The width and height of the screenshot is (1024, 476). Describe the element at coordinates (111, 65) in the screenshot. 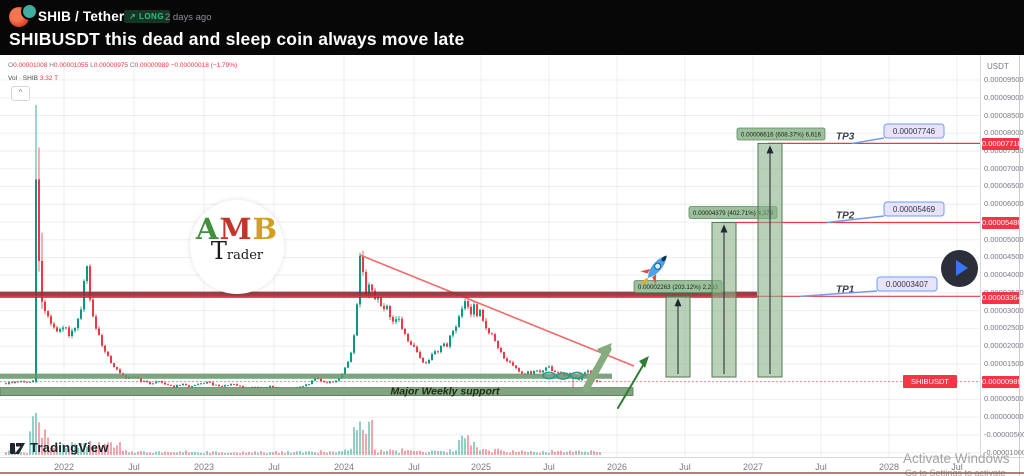

I see `ohlc-value: 0.00000975` at that location.